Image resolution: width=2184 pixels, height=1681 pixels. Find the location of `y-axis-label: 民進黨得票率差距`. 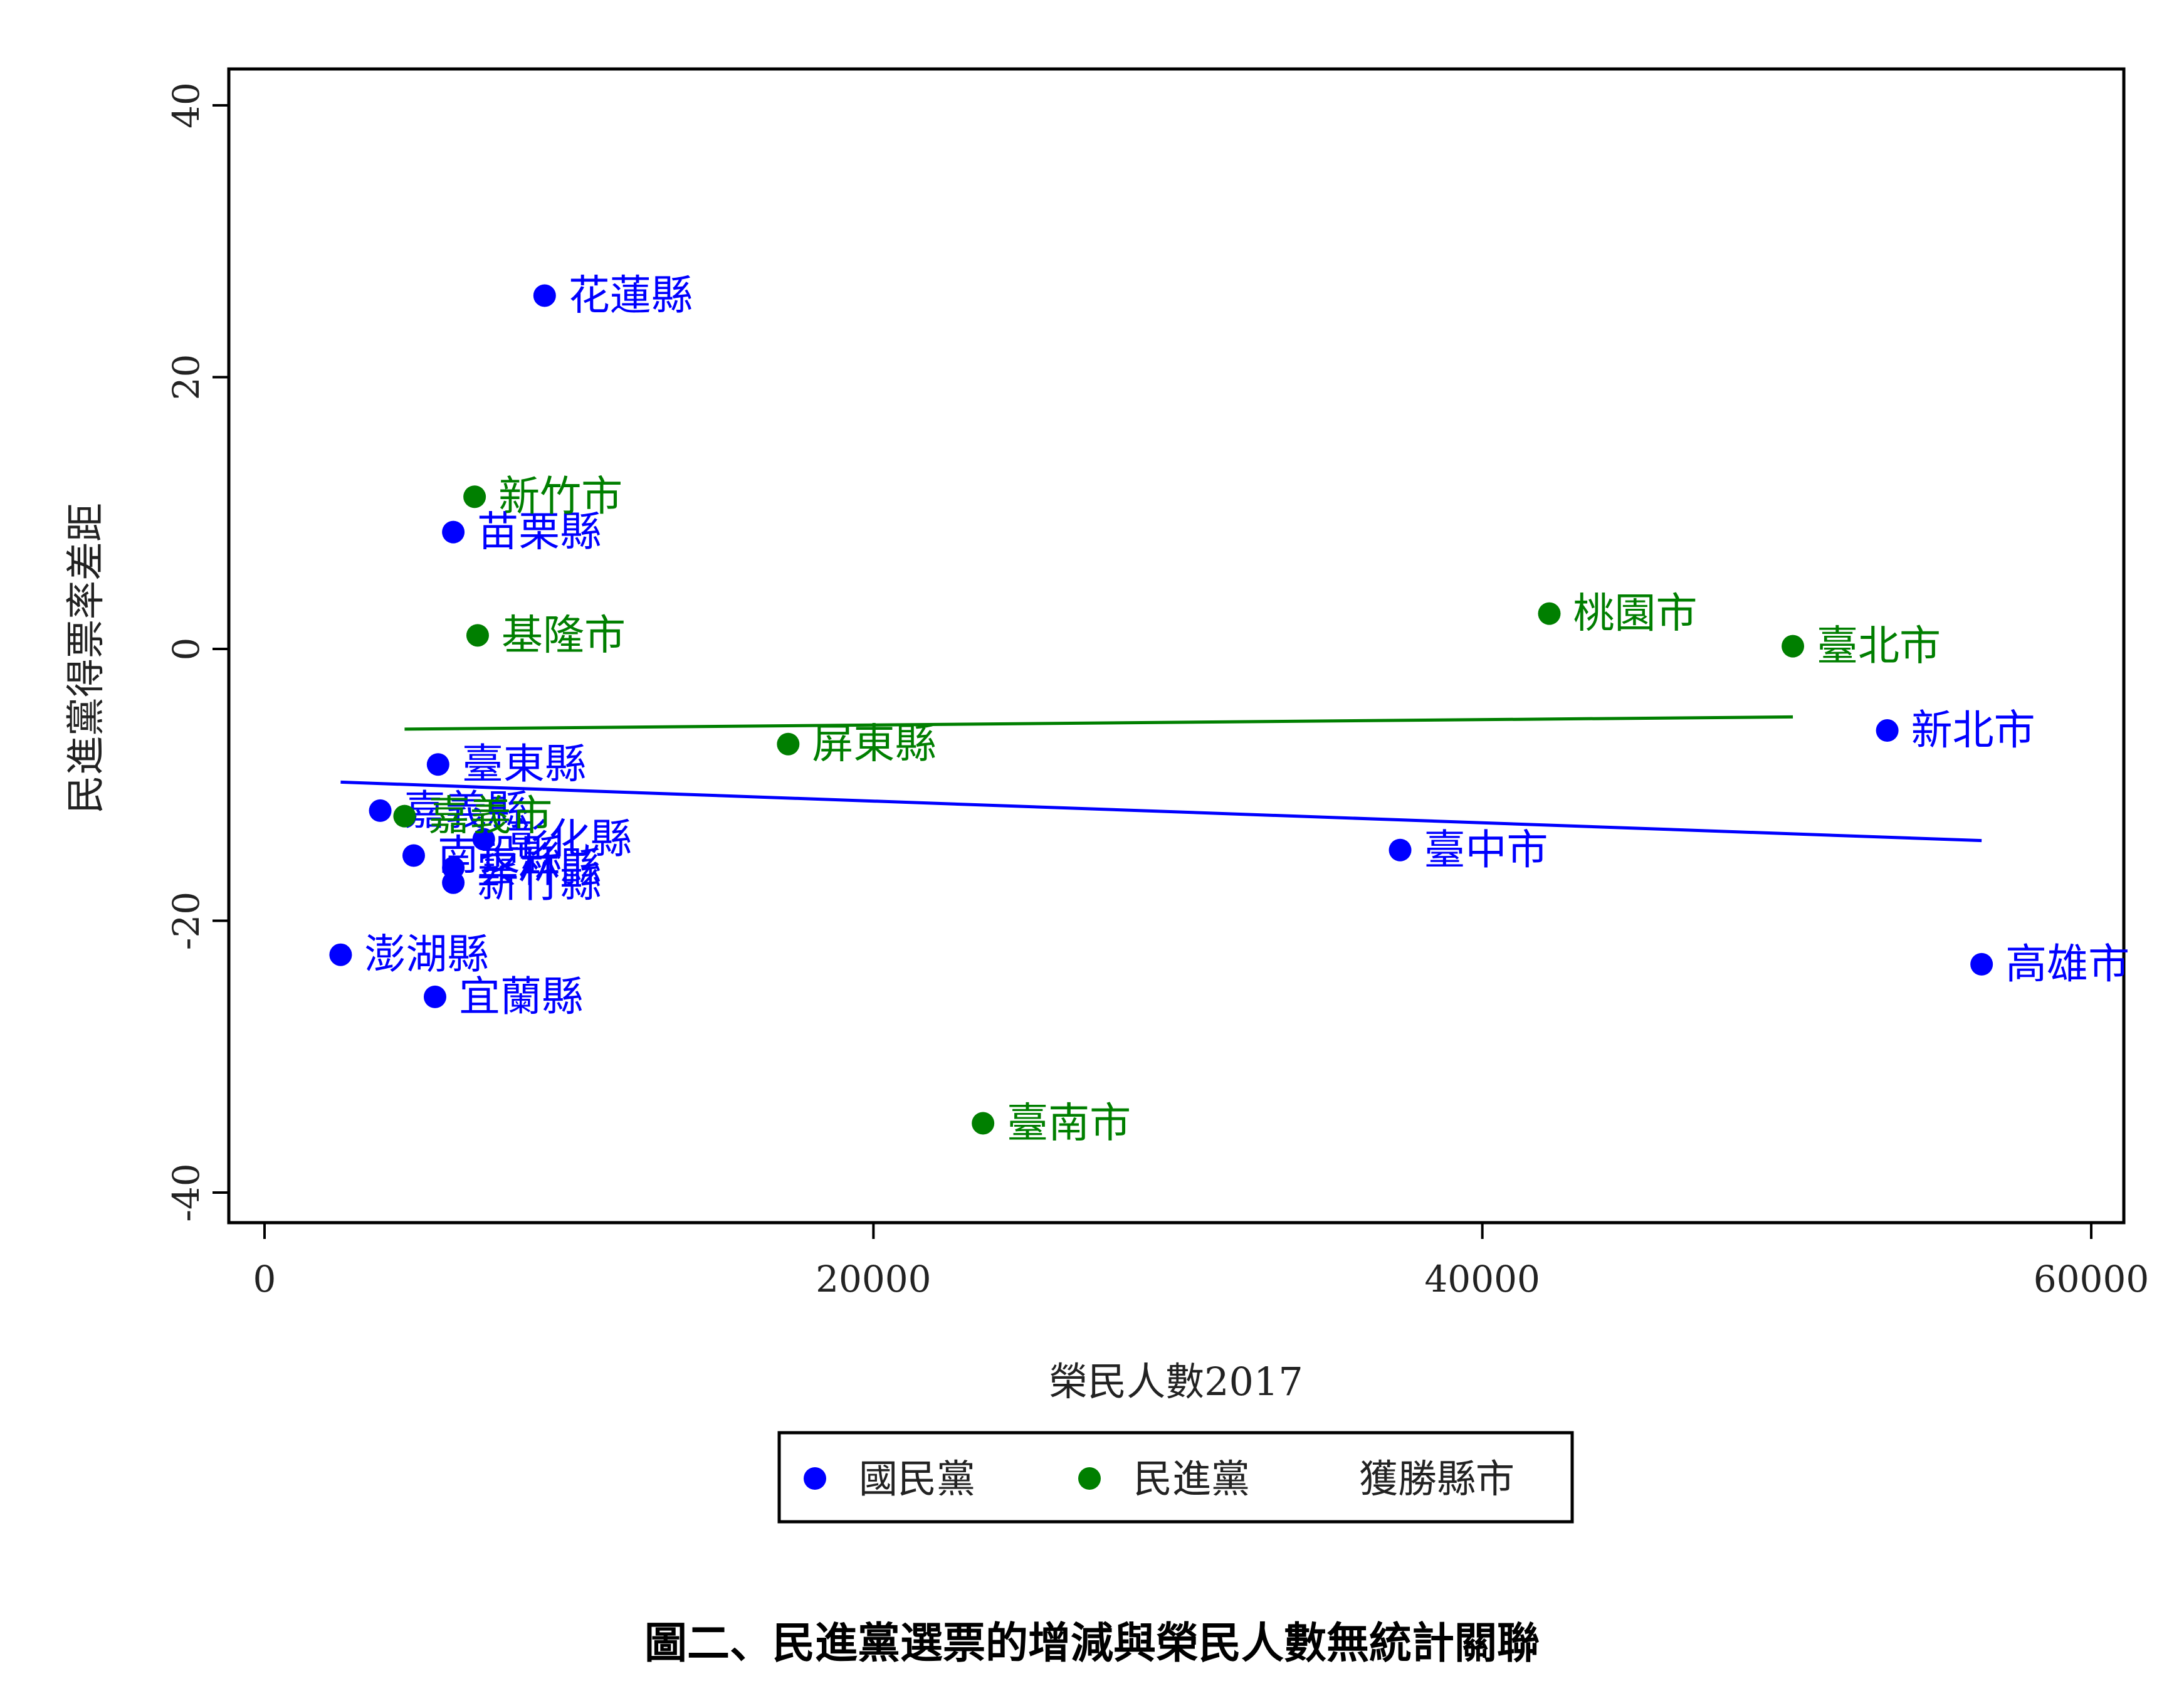

y-axis-label: 民進黨得票率差距 is located at coordinates (85, 659).